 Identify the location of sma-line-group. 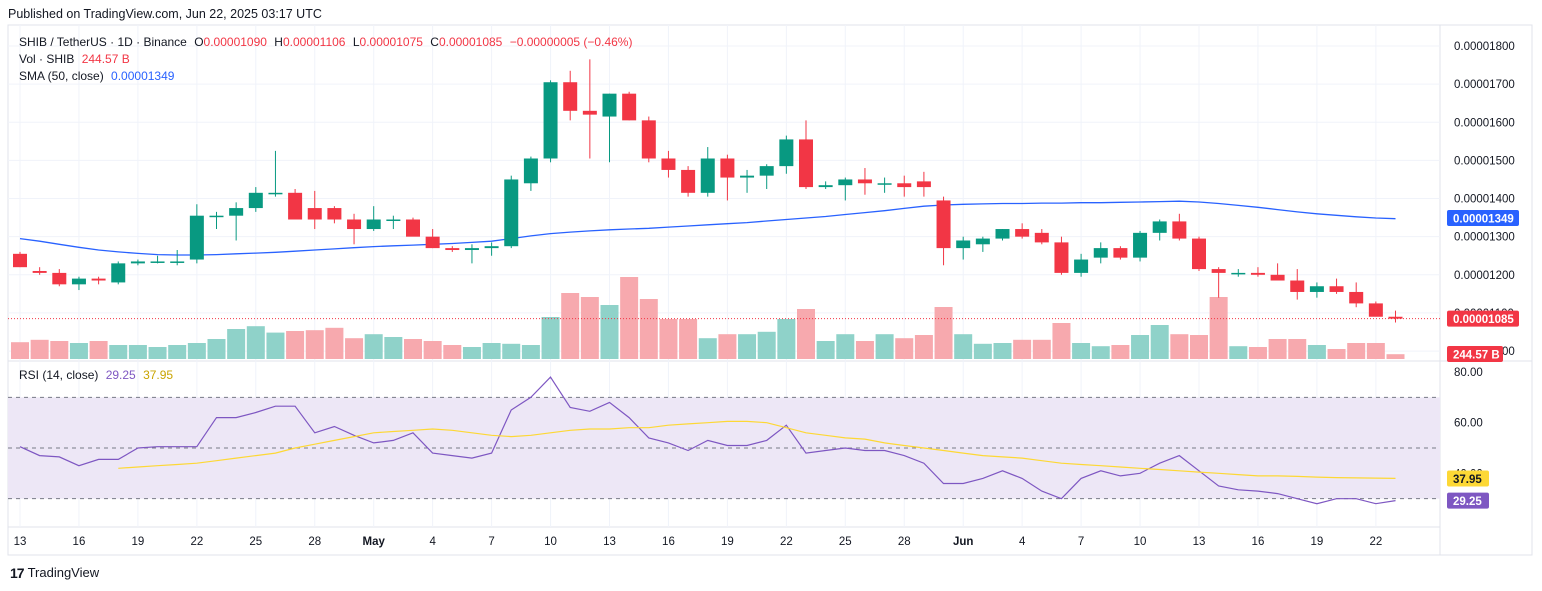
(707, 228).